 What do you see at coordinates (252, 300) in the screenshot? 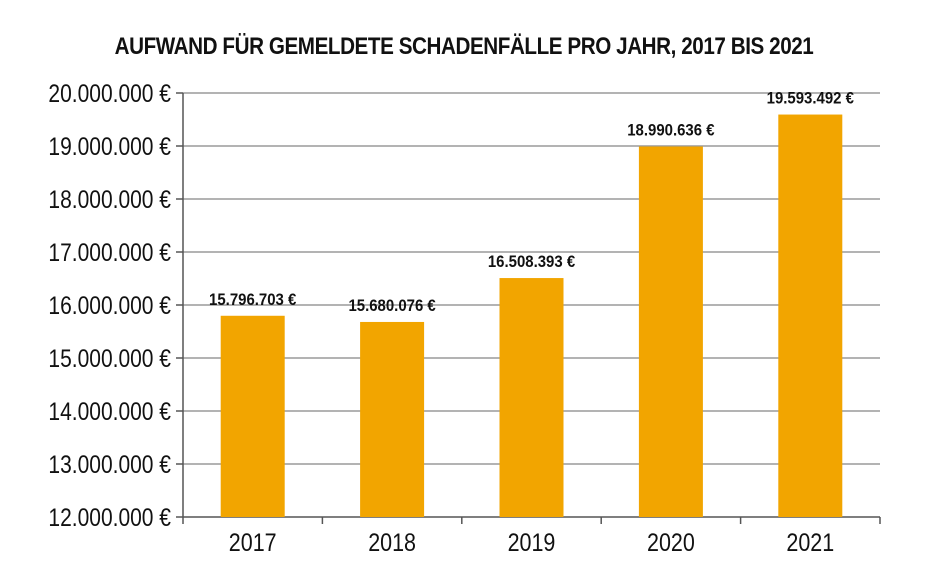
I see `value-label-2017: 15.796.703 €` at bounding box center [252, 300].